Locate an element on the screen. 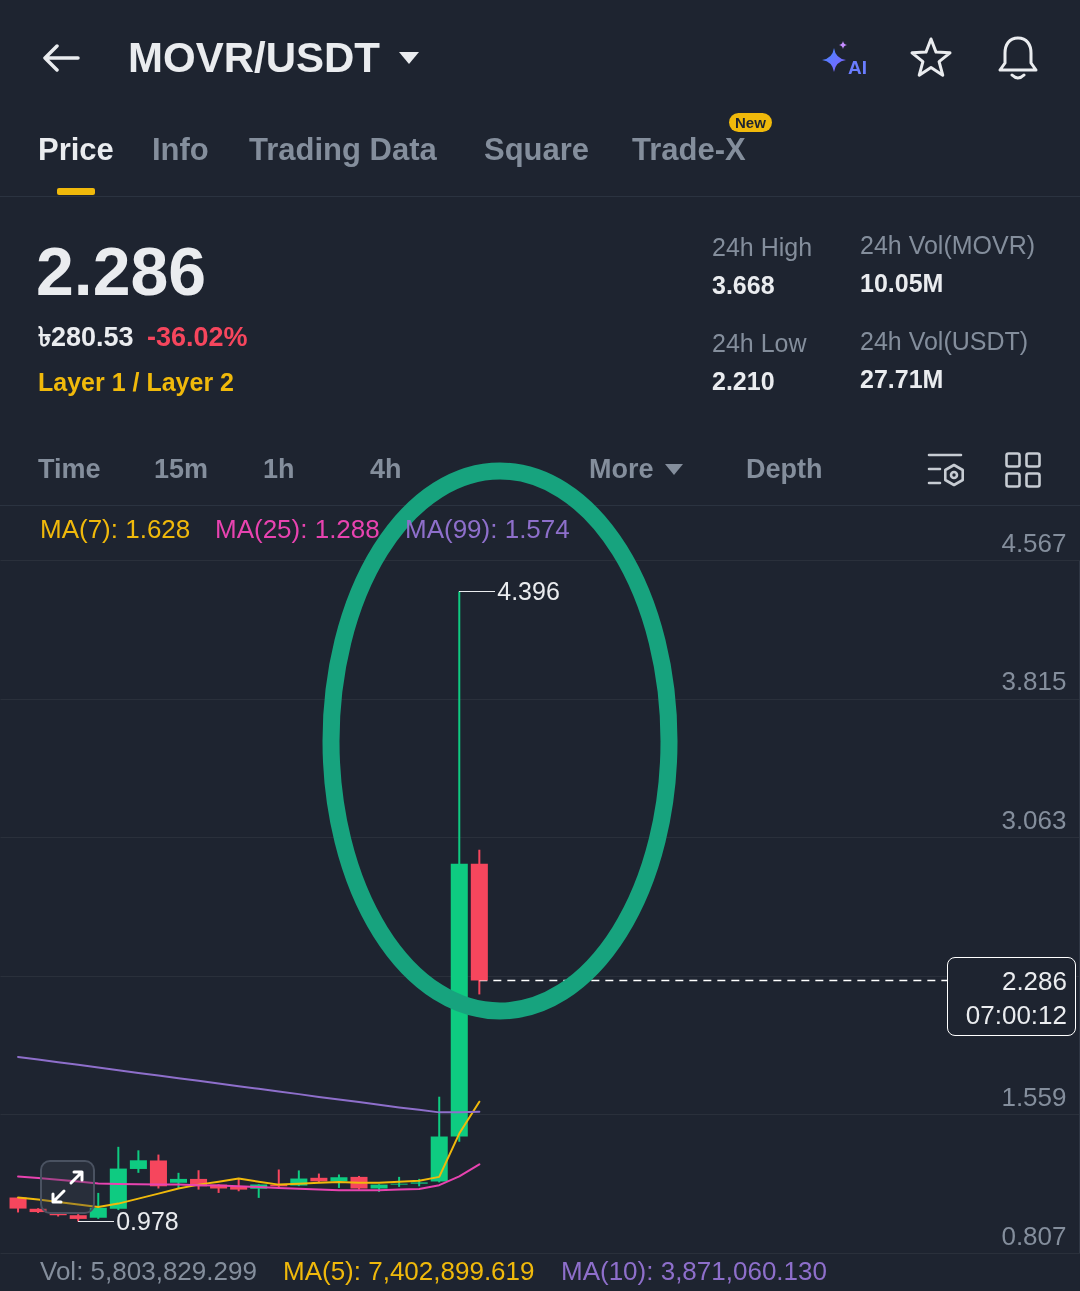 The height and width of the screenshot is (1291, 1080). text: 4h is located at coordinates (386, 470).